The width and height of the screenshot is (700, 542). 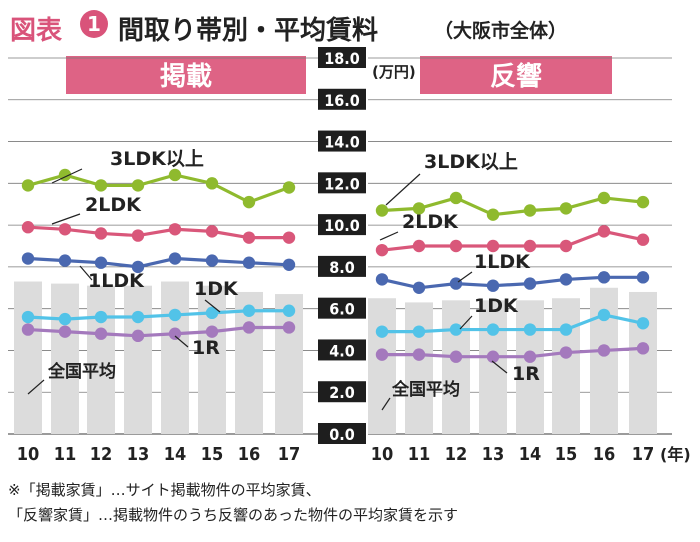 I want to click on x-tick-label-1-11: 11, so click(x=65, y=454).